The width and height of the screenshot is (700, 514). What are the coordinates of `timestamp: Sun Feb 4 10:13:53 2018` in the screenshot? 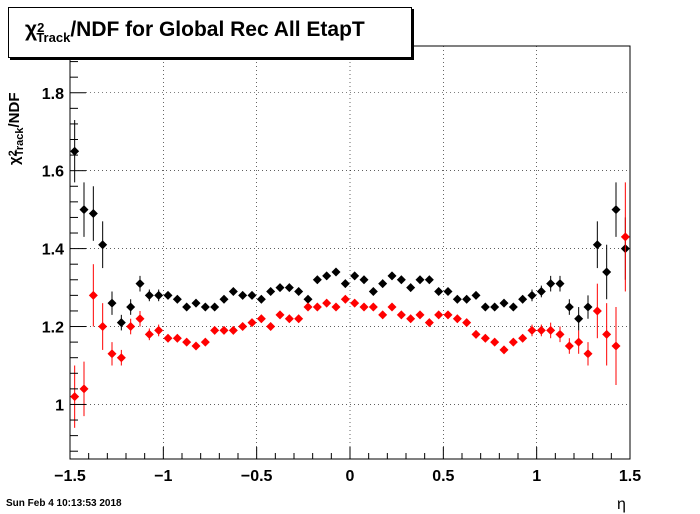 It's located at (64, 503).